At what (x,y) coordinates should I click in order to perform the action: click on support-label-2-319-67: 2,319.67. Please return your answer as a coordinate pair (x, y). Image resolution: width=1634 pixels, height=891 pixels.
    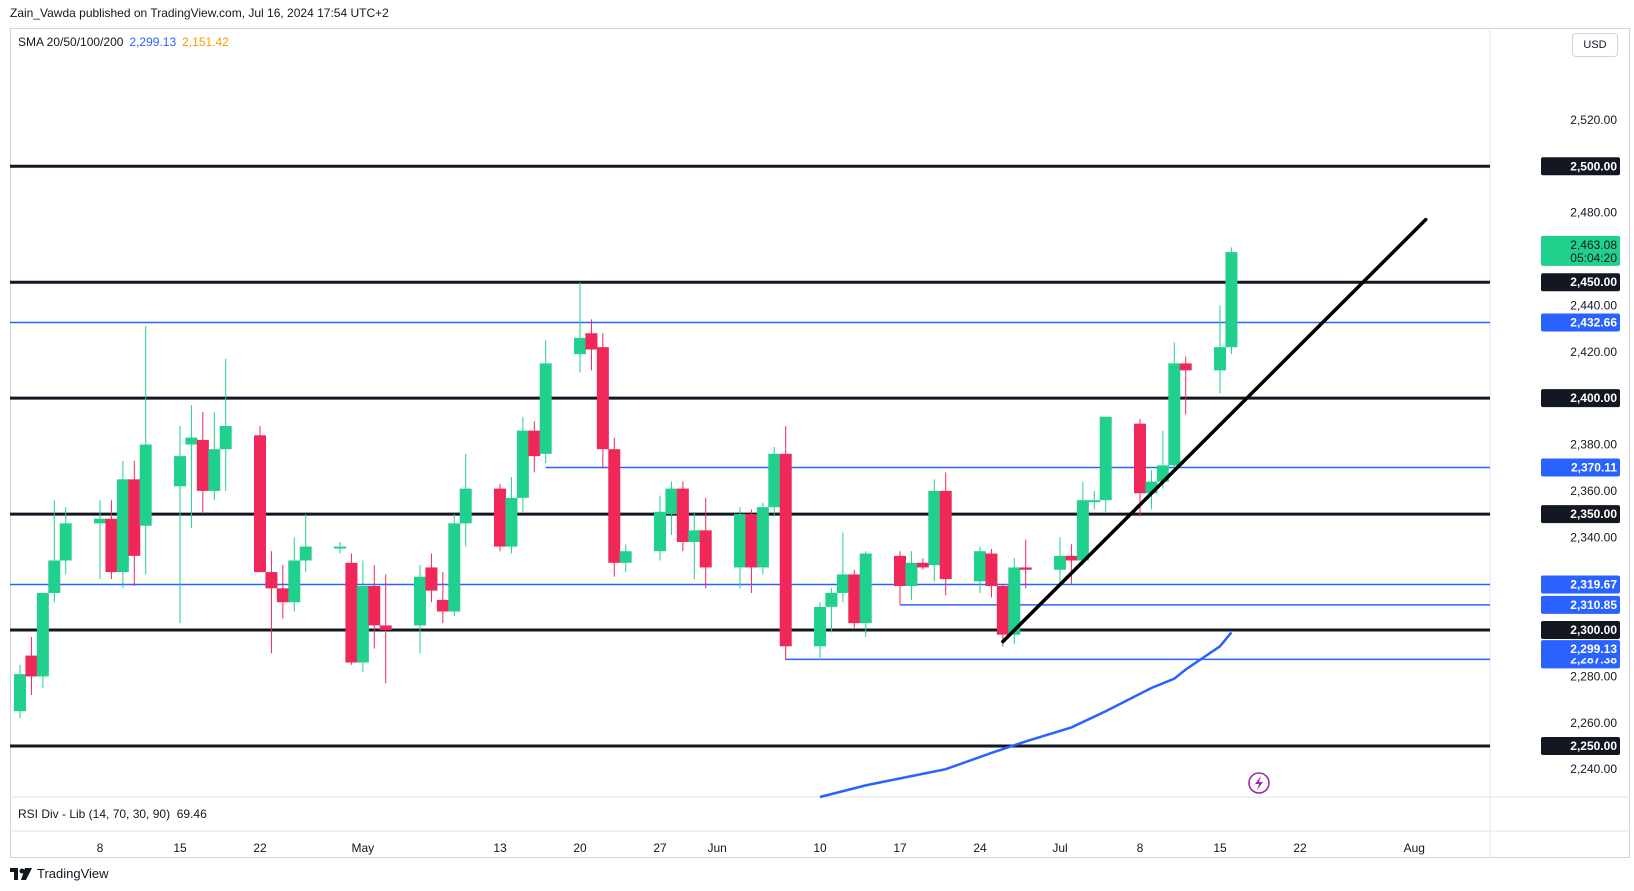
    Looking at the image, I should click on (1580, 584).